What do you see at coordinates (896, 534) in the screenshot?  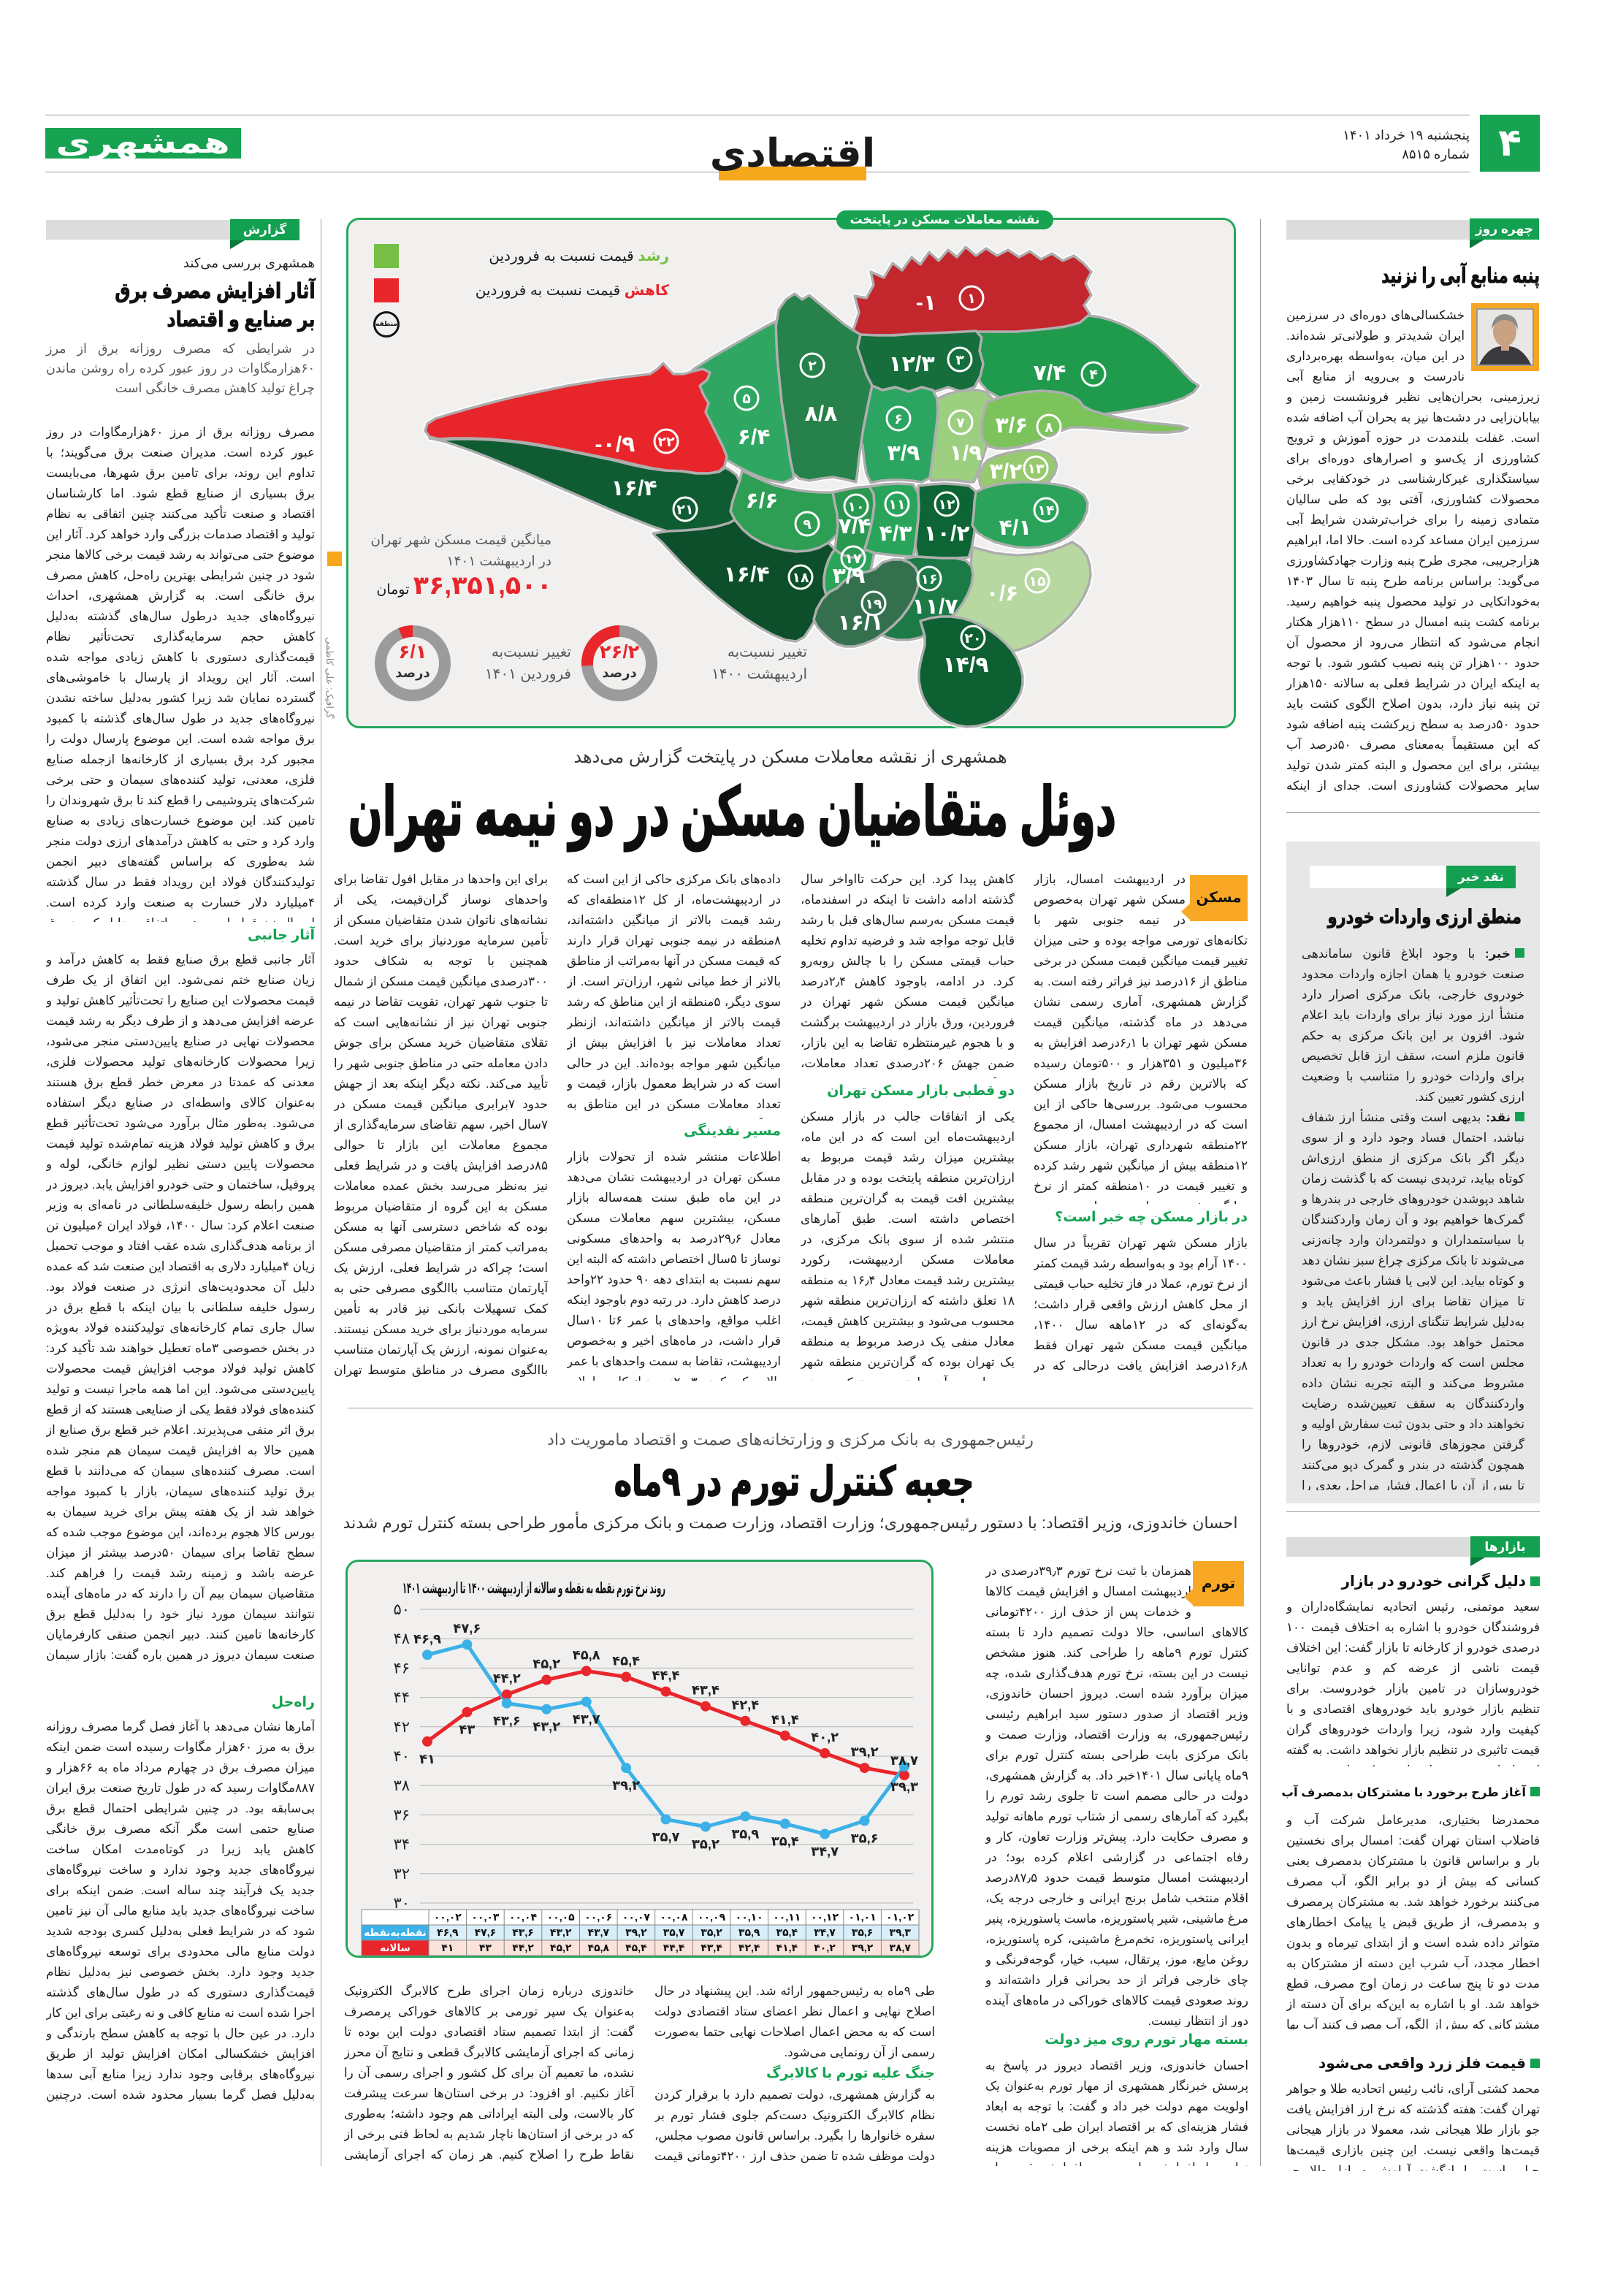 I see `svg-text: ۴/۳` at bounding box center [896, 534].